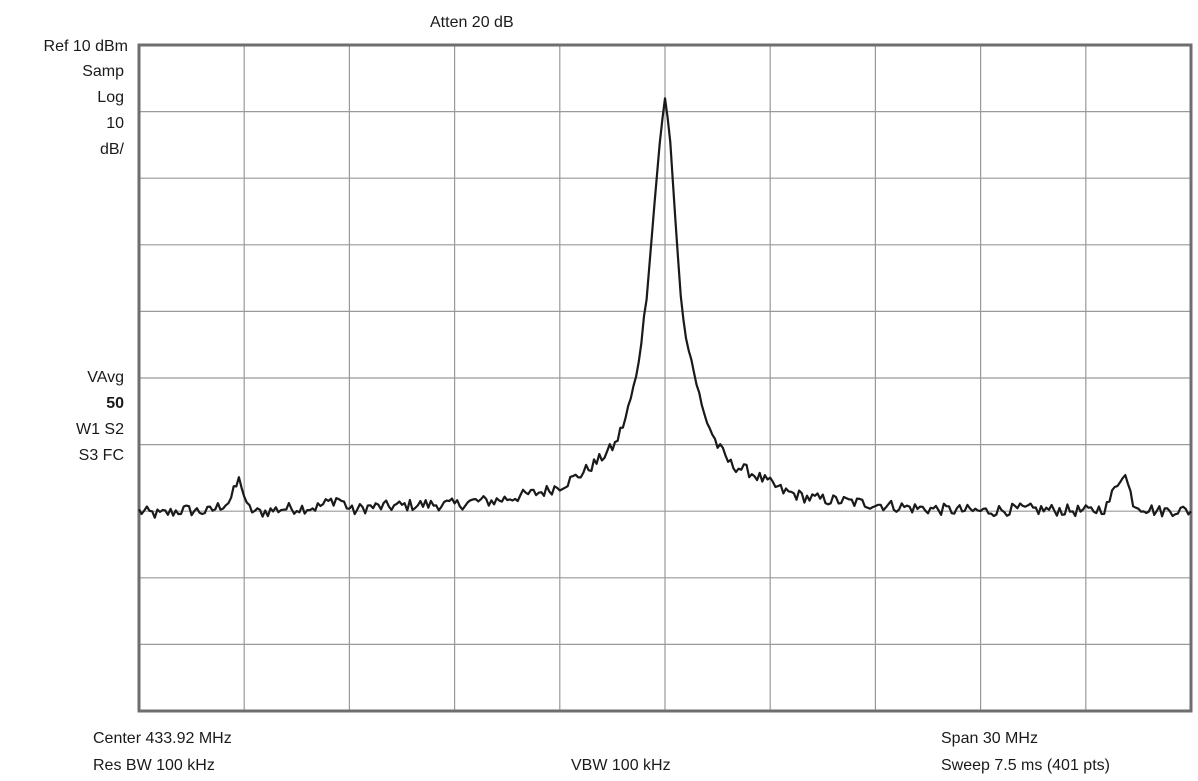  Describe the element at coordinates (1025, 765) in the screenshot. I see `sweep-label: Sweep 7.5 ms (401 pts)` at that location.